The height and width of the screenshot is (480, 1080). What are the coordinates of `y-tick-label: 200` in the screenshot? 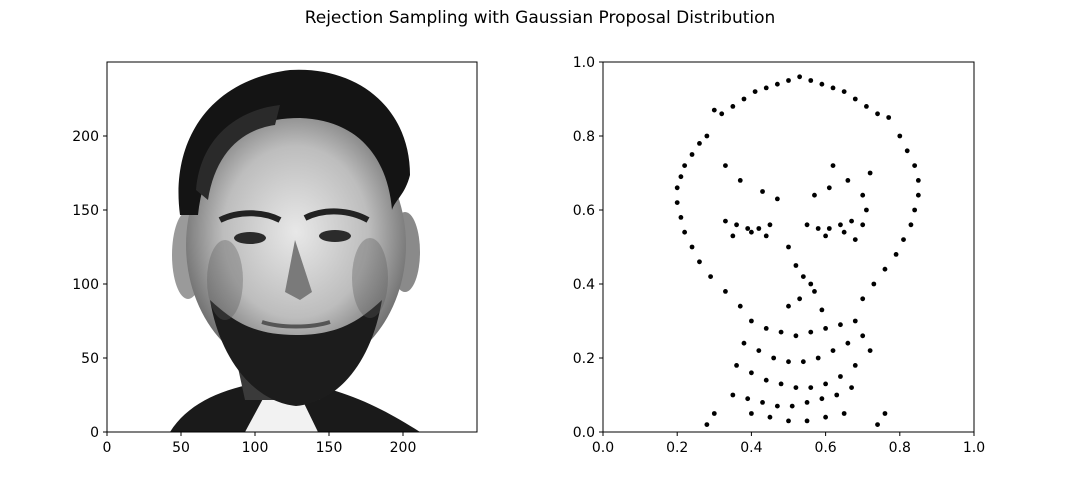 It's located at (85, 137).